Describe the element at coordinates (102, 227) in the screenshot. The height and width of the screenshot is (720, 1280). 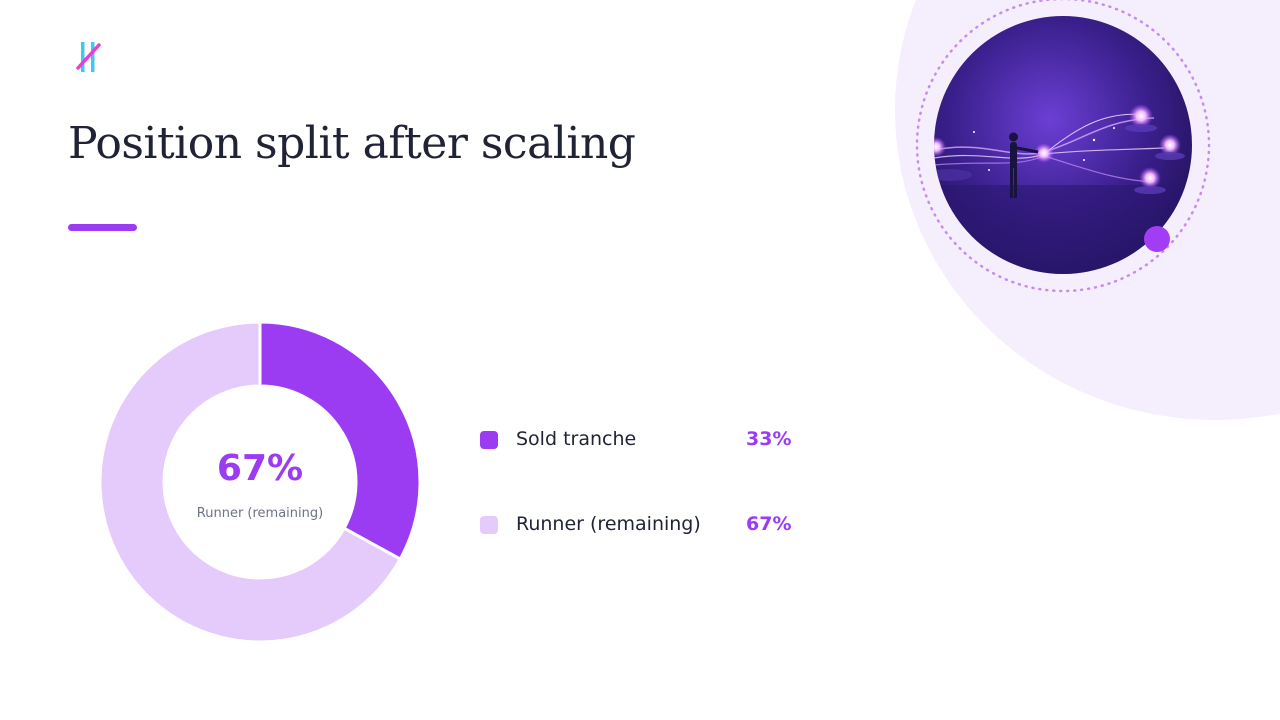
I see `title-underline` at that location.